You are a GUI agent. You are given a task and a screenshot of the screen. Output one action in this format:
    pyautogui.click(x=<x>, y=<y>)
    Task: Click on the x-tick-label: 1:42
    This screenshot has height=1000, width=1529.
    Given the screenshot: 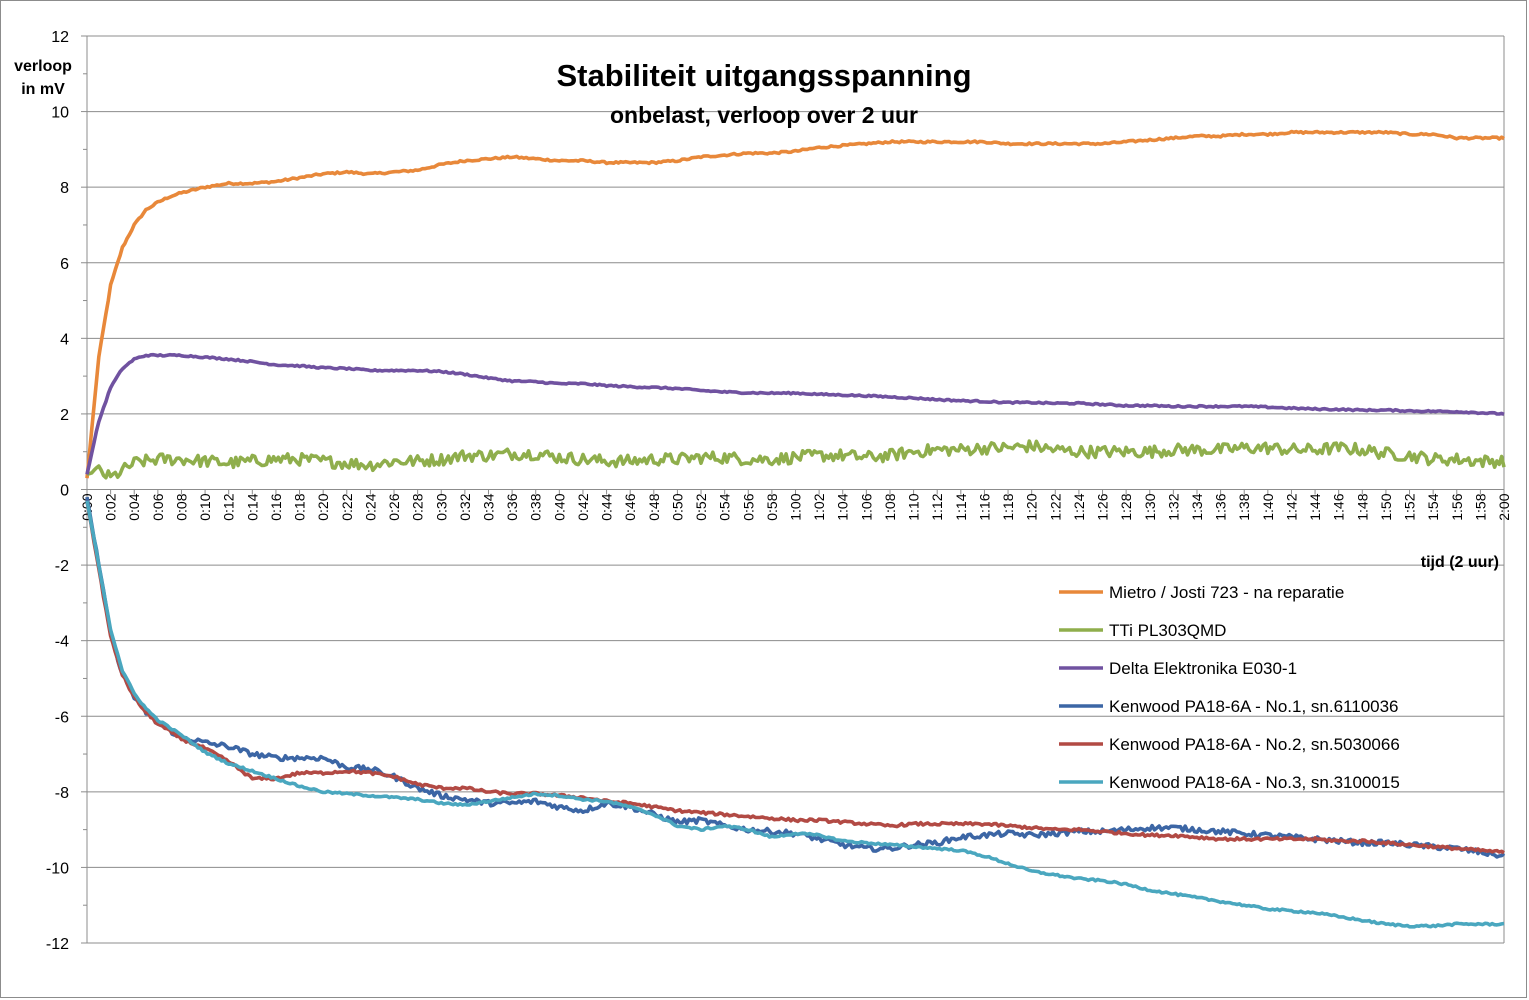 What is the action you would take?
    pyautogui.click(x=1291, y=506)
    